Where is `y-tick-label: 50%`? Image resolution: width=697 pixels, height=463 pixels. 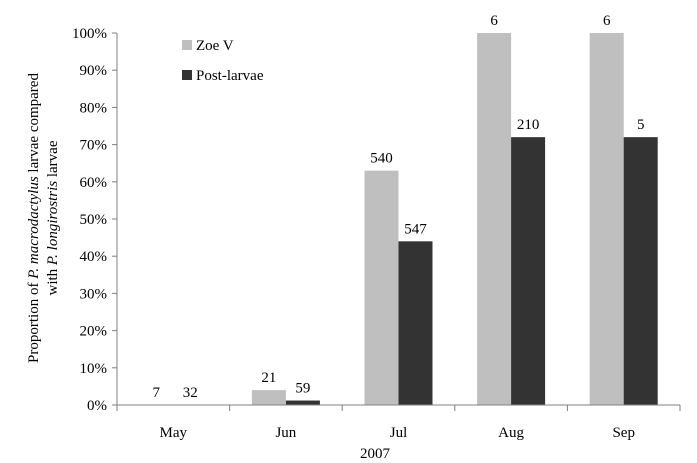 y-tick-label: 50% is located at coordinates (94, 220).